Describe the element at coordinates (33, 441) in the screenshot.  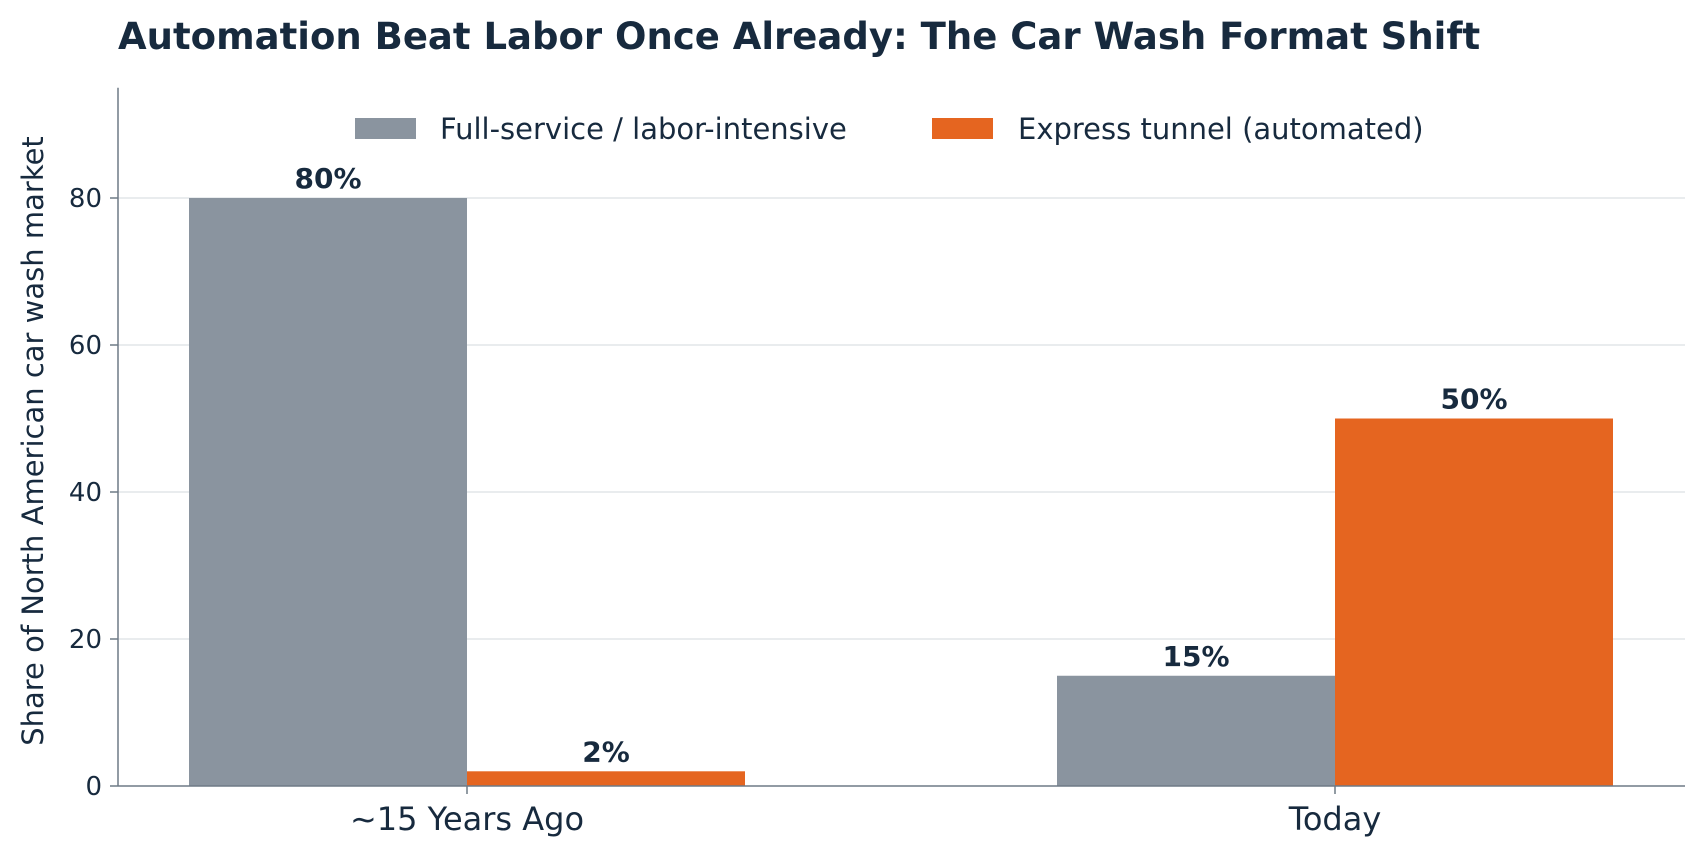
I see `y-axis-label: Share of North American car wash market` at that location.